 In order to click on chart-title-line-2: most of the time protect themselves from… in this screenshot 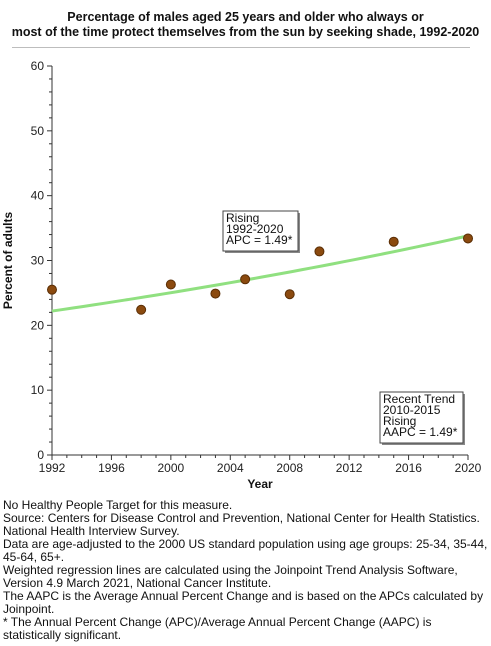, I will do `click(245, 32)`.